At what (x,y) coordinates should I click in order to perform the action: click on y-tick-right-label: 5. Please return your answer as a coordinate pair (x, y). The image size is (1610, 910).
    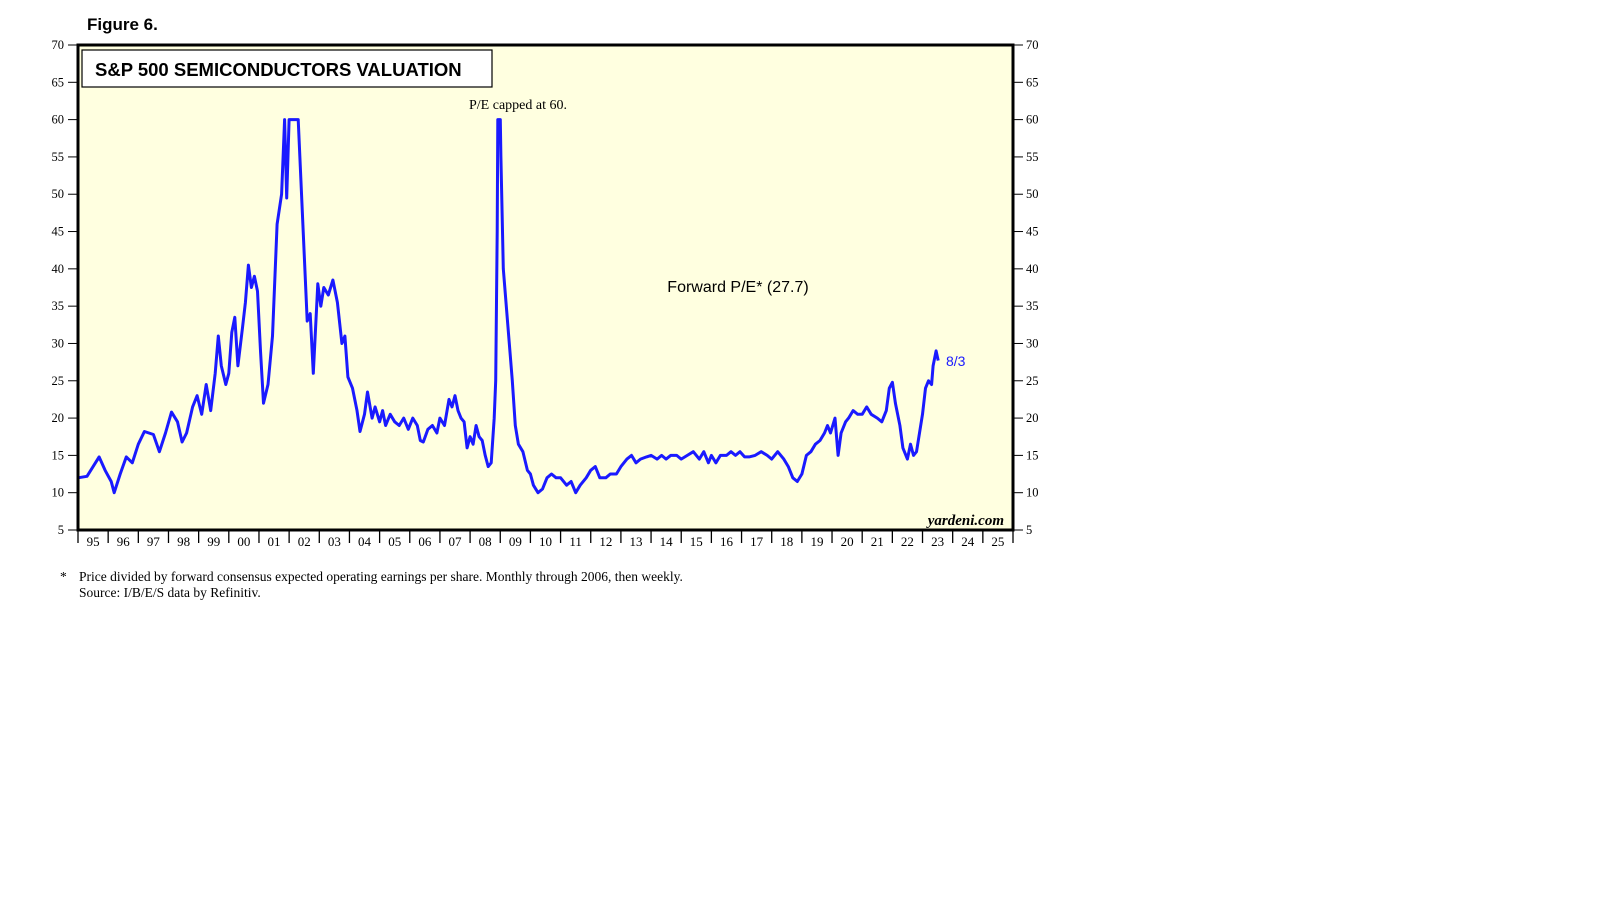
    Looking at the image, I should click on (1029, 530).